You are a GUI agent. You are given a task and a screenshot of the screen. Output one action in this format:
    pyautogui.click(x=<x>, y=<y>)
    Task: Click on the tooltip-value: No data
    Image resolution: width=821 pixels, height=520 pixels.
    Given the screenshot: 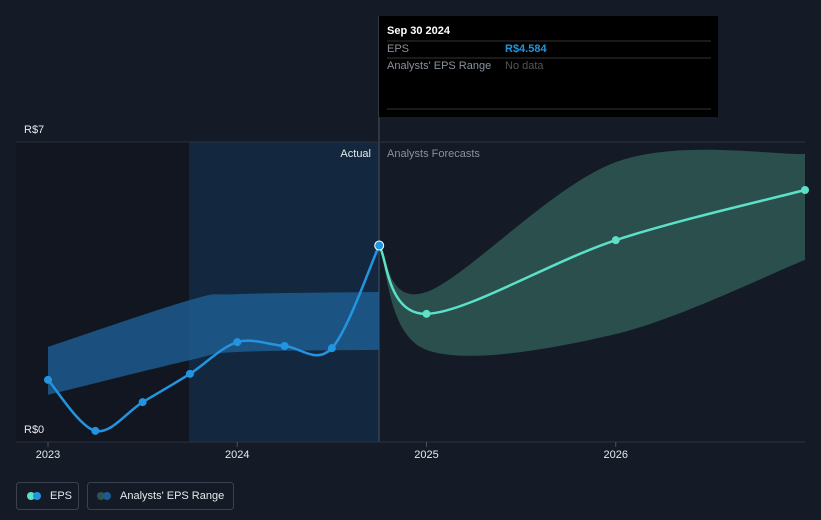 What is the action you would take?
    pyautogui.click(x=524, y=66)
    